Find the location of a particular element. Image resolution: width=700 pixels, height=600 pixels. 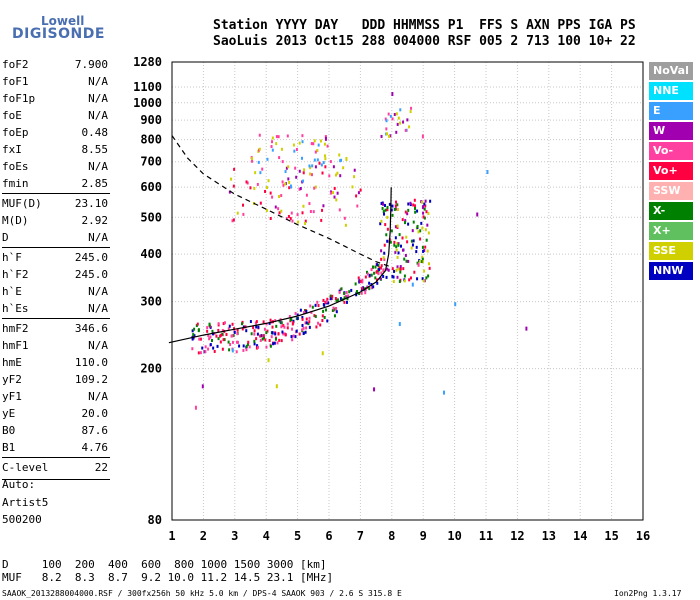

x-tick-label: 9 is located at coordinates (423, 536).